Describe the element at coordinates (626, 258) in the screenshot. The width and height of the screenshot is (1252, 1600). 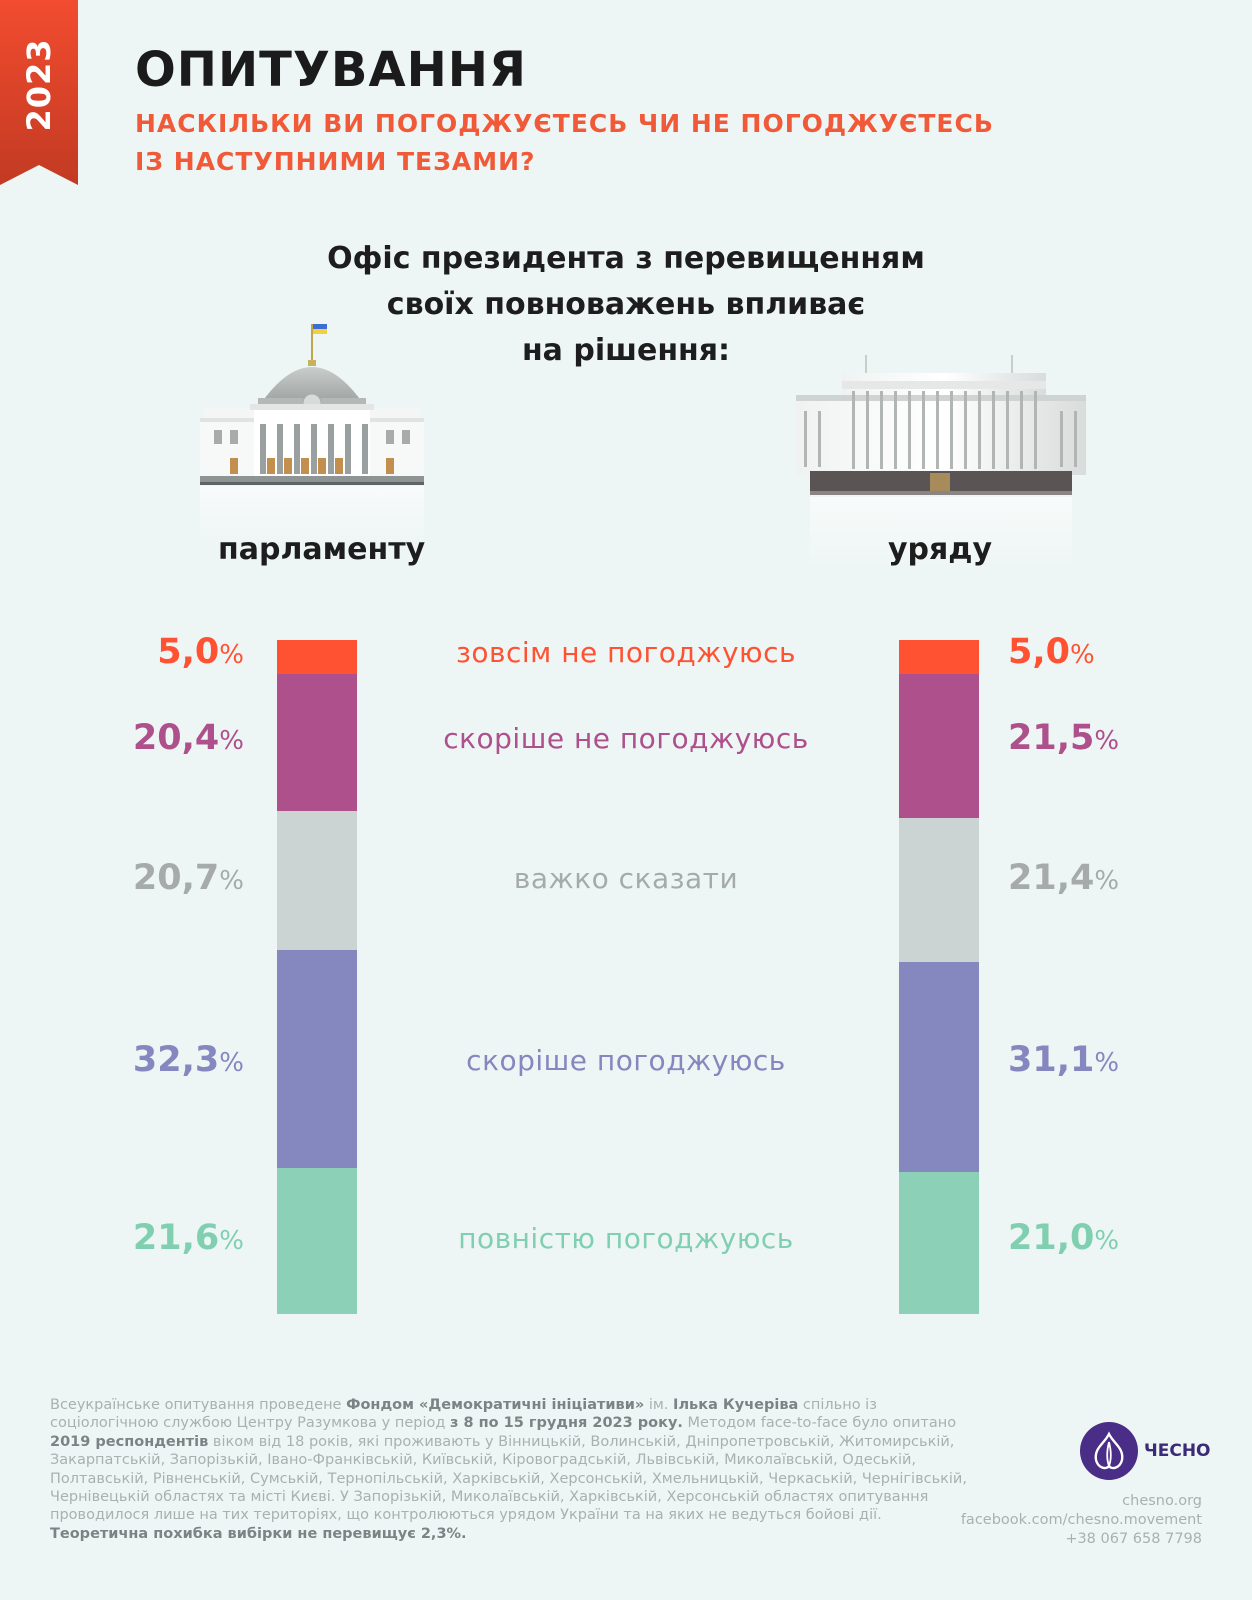
I see `question-line-1: Офіс президента з перевищенням` at that location.